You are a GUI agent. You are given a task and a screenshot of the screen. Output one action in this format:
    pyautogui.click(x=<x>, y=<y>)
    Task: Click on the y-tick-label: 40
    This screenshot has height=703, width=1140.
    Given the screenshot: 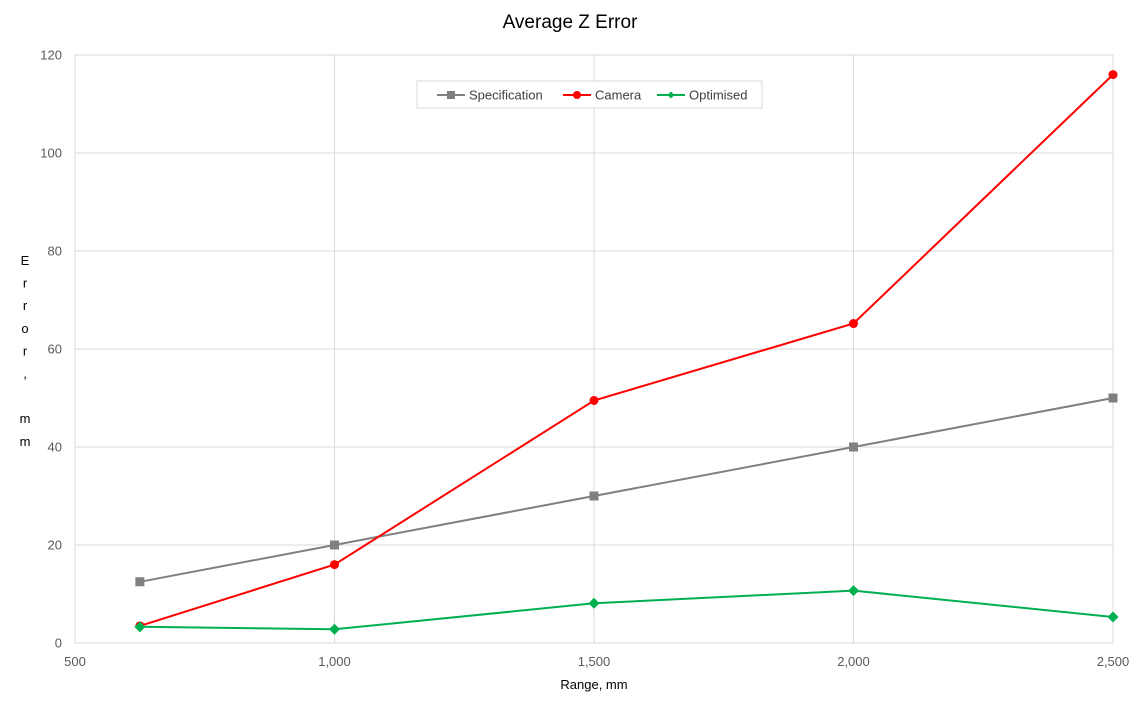 What is the action you would take?
    pyautogui.click(x=55, y=447)
    